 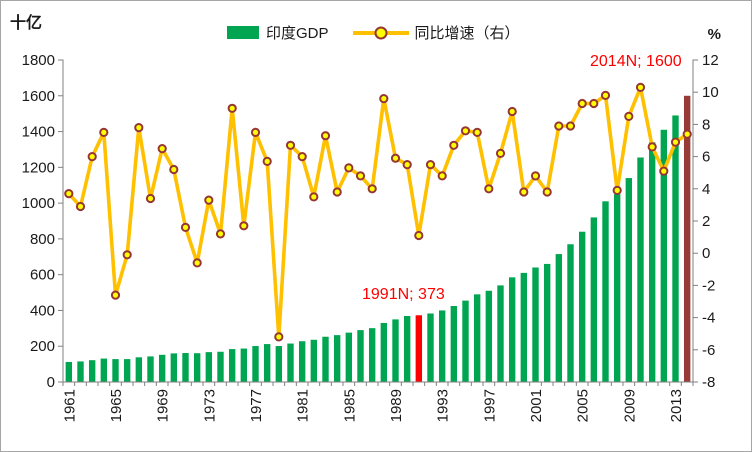 What do you see at coordinates (714, 34) in the screenshot?
I see `right-axis-unit: %` at bounding box center [714, 34].